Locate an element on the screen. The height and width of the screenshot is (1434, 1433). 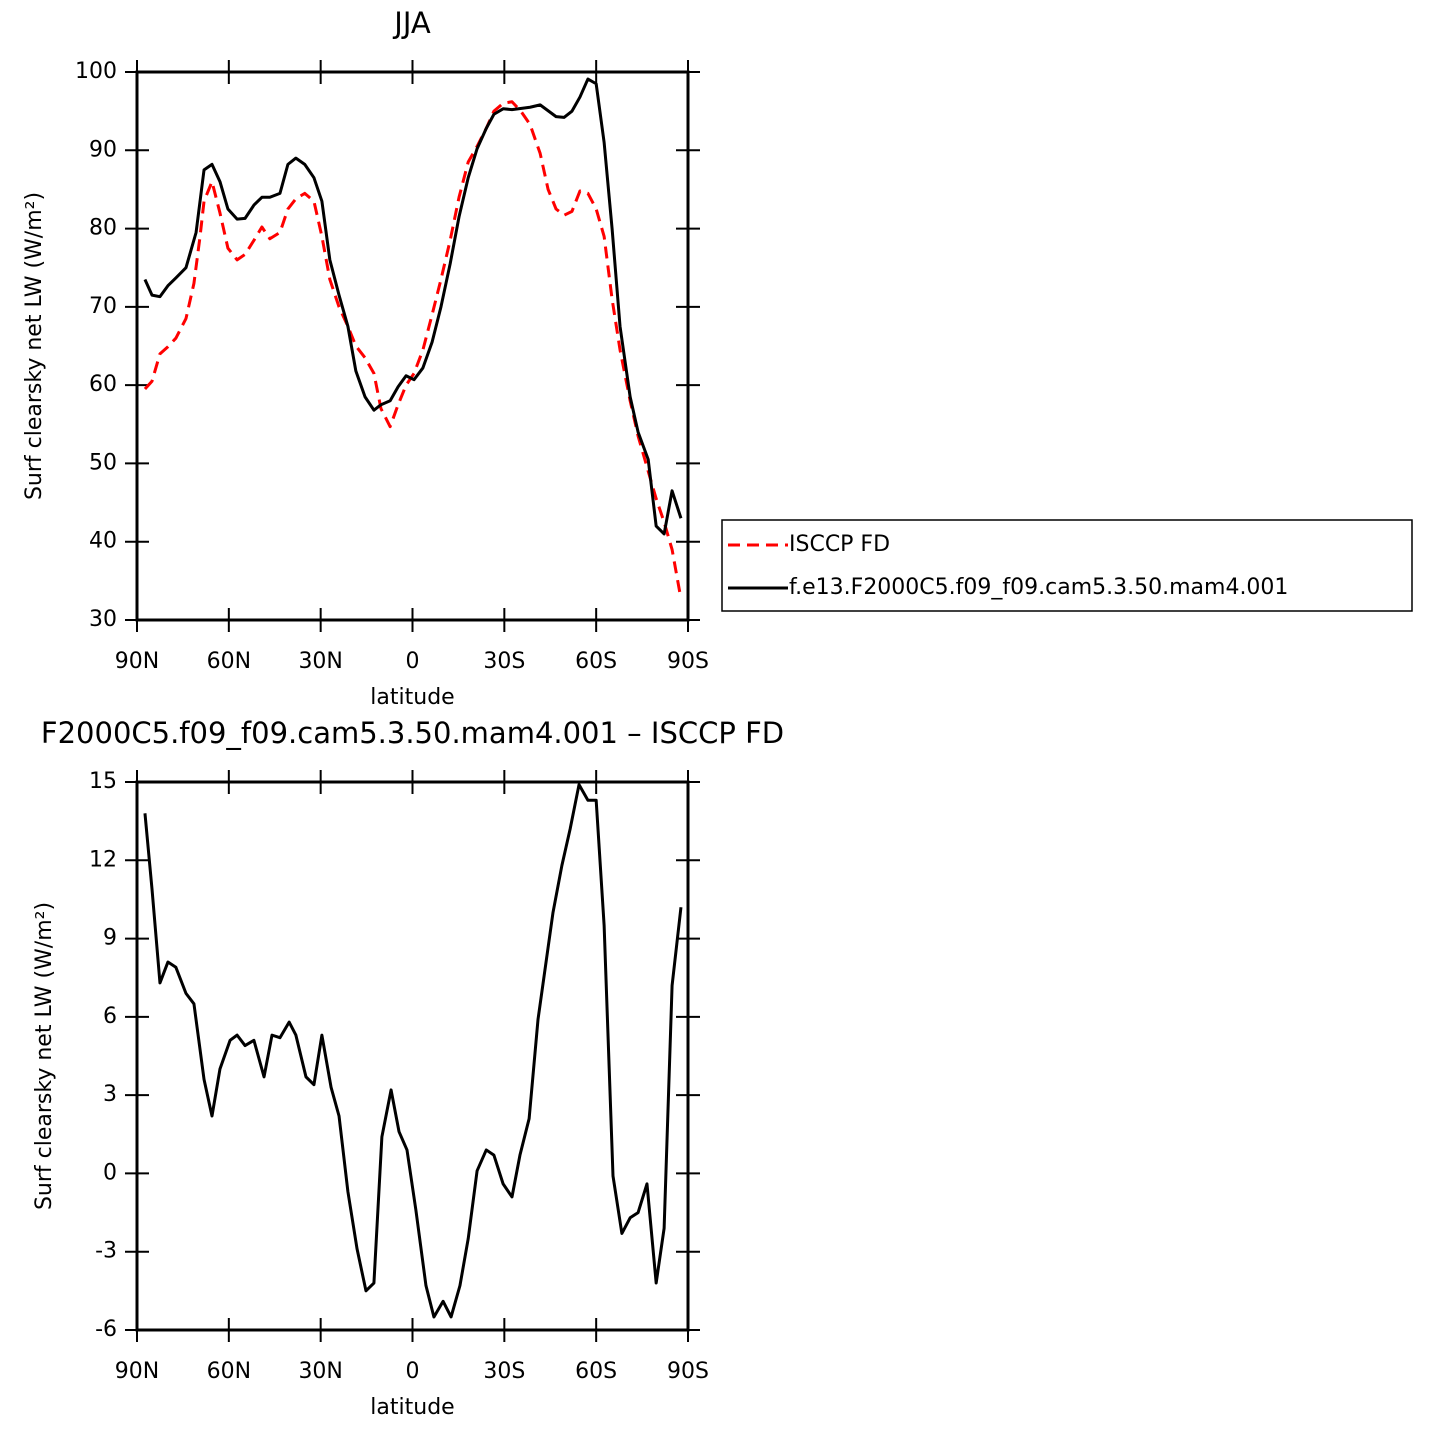
y-tick-label: 6 is located at coordinates (110, 1016).